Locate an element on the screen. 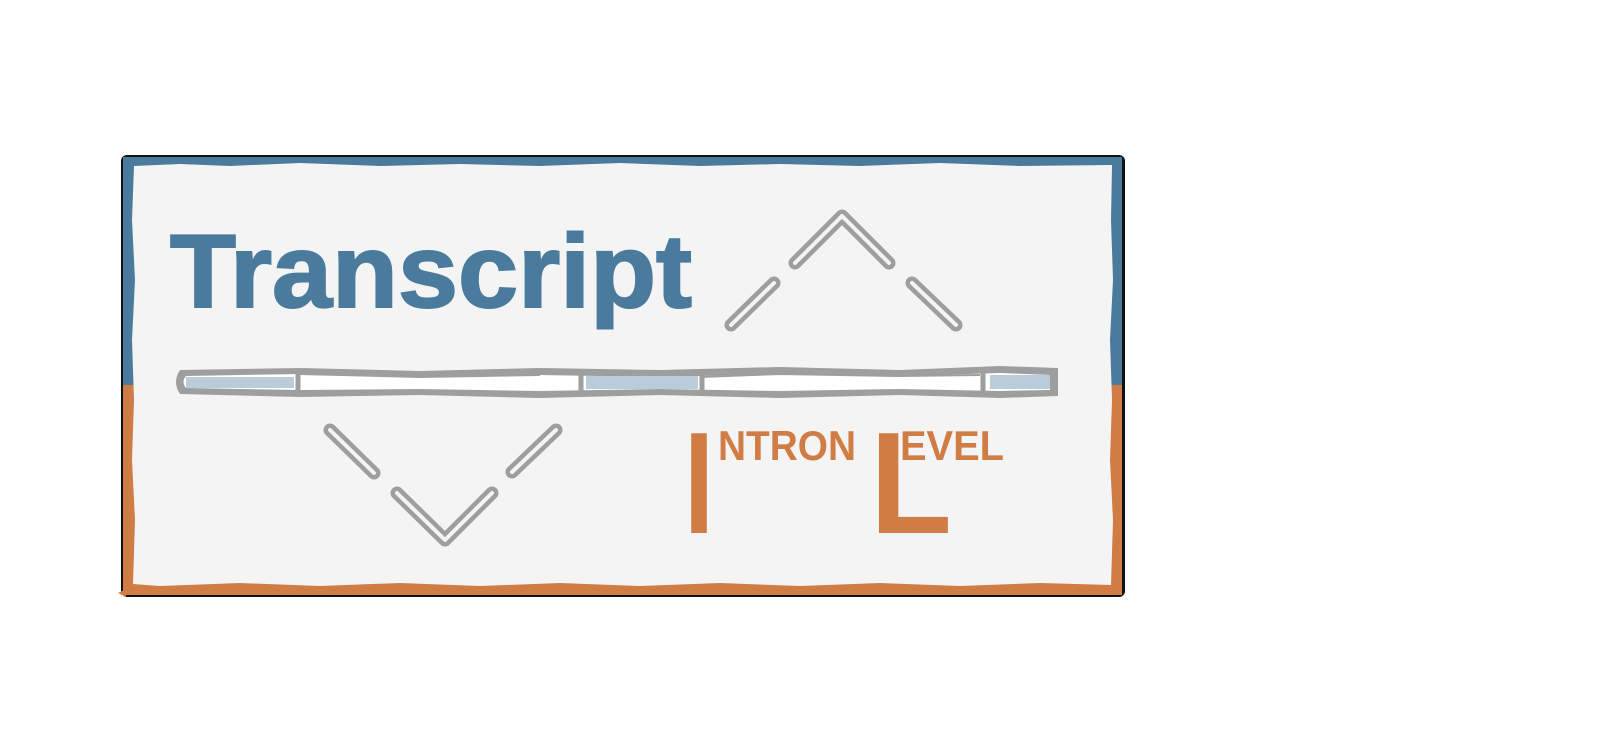  subtitle-level-rest: EVEL is located at coordinates (952, 445).